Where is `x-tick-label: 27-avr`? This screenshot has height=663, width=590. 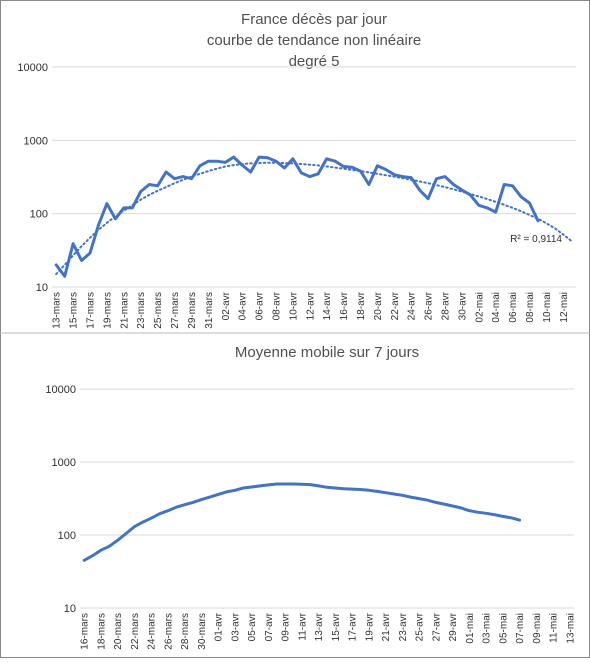 x-tick-label: 27-avr is located at coordinates (436, 626).